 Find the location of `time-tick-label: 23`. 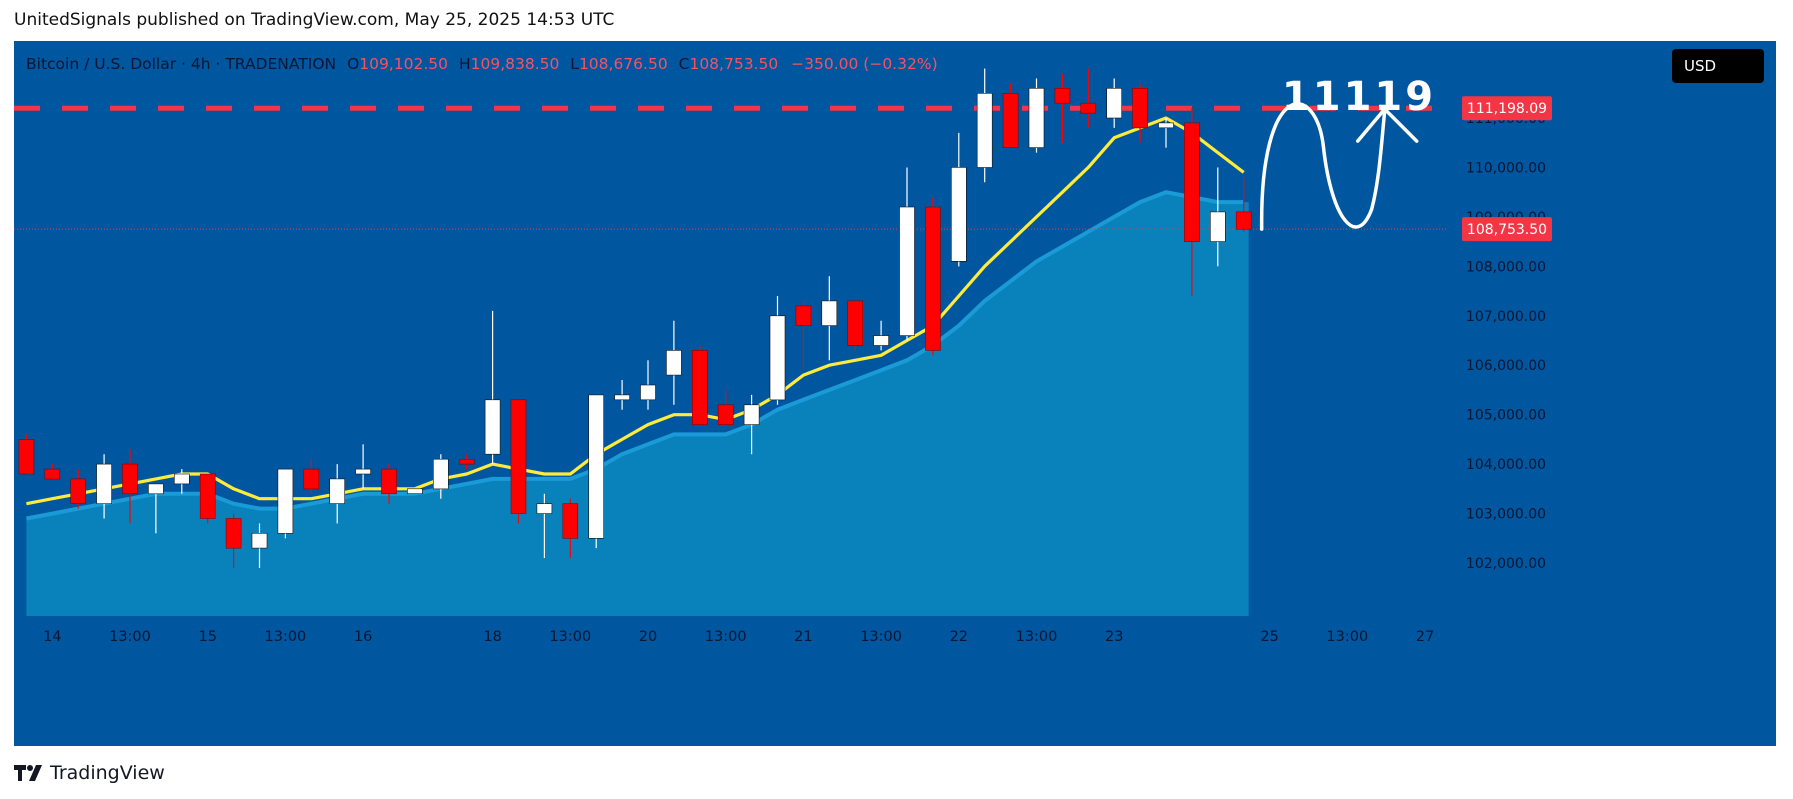

time-tick-label: 23 is located at coordinates (1114, 637).